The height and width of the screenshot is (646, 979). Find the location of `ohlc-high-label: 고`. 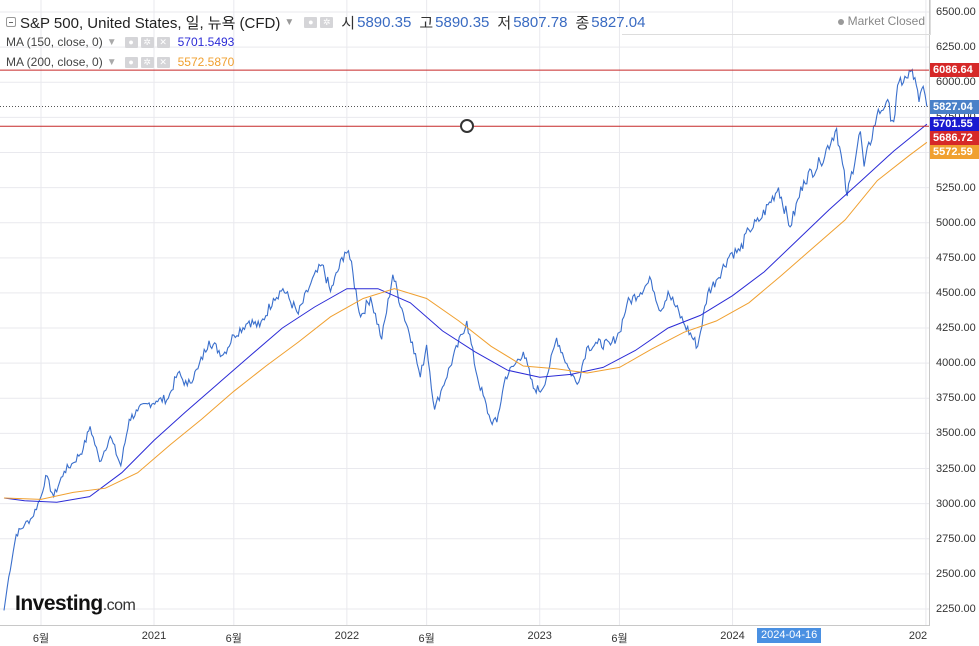

ohlc-high-label: 고 is located at coordinates (426, 23).